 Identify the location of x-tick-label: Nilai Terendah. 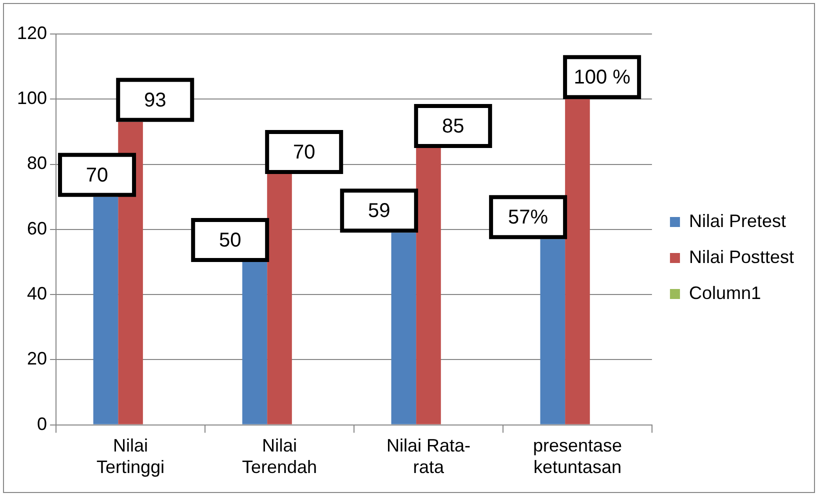
(280, 457).